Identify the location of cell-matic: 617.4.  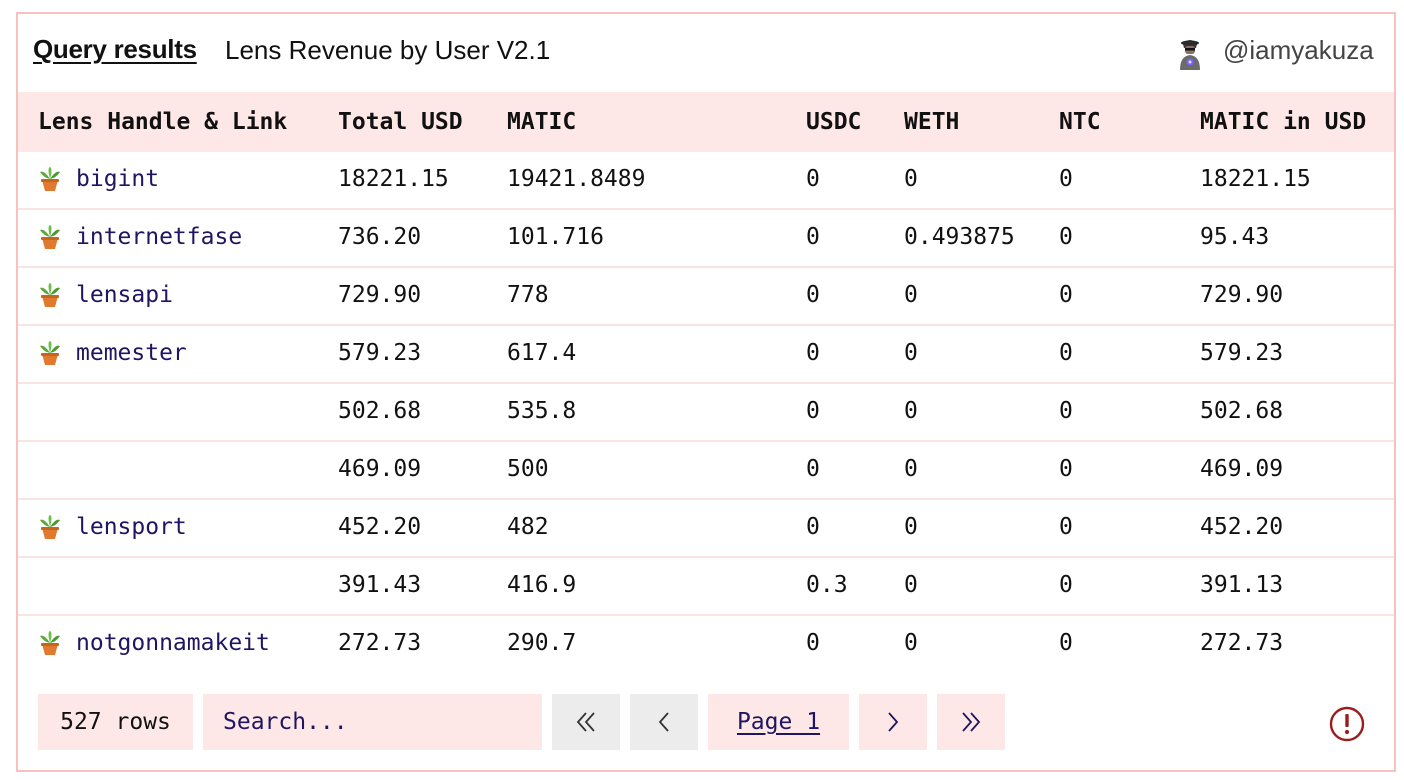
(542, 353).